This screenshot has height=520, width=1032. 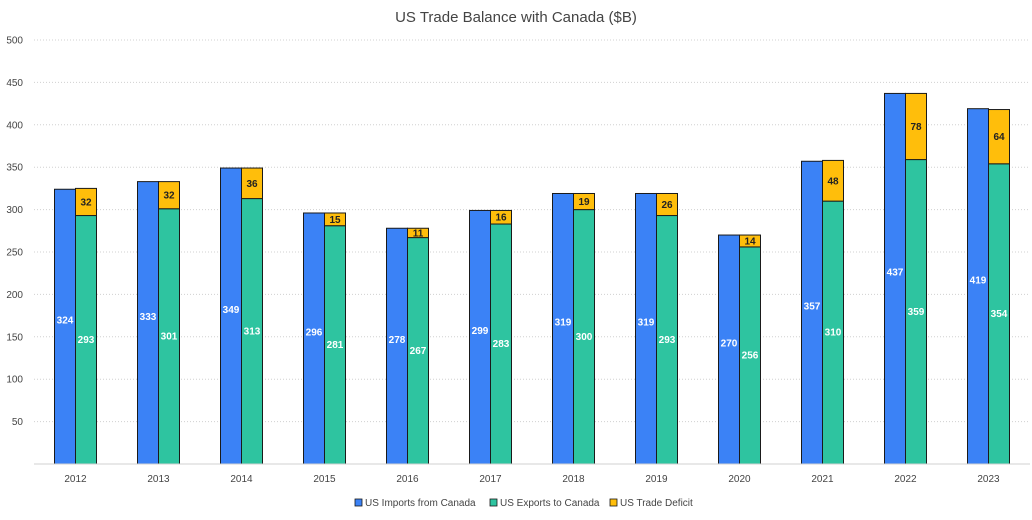 I want to click on x-tick-label: 2023, so click(x=988, y=479).